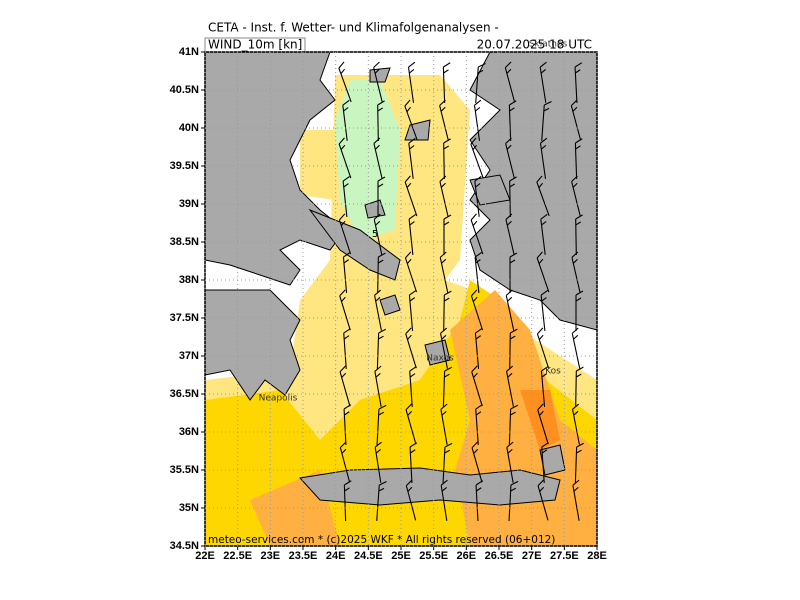 This screenshot has width=800, height=600. I want to click on x-tick-label: 28E, so click(597, 556).